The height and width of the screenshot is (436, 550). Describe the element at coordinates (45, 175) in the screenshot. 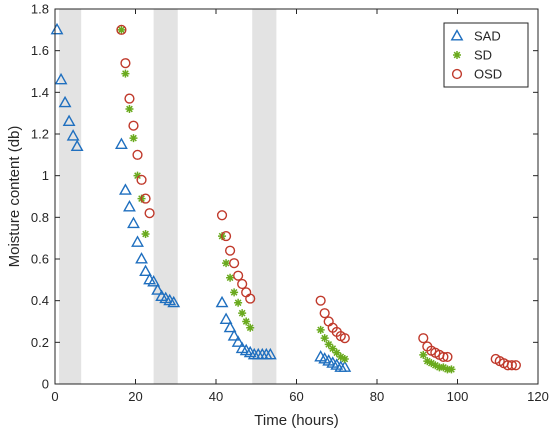

I see `y-tick-label: 1` at that location.